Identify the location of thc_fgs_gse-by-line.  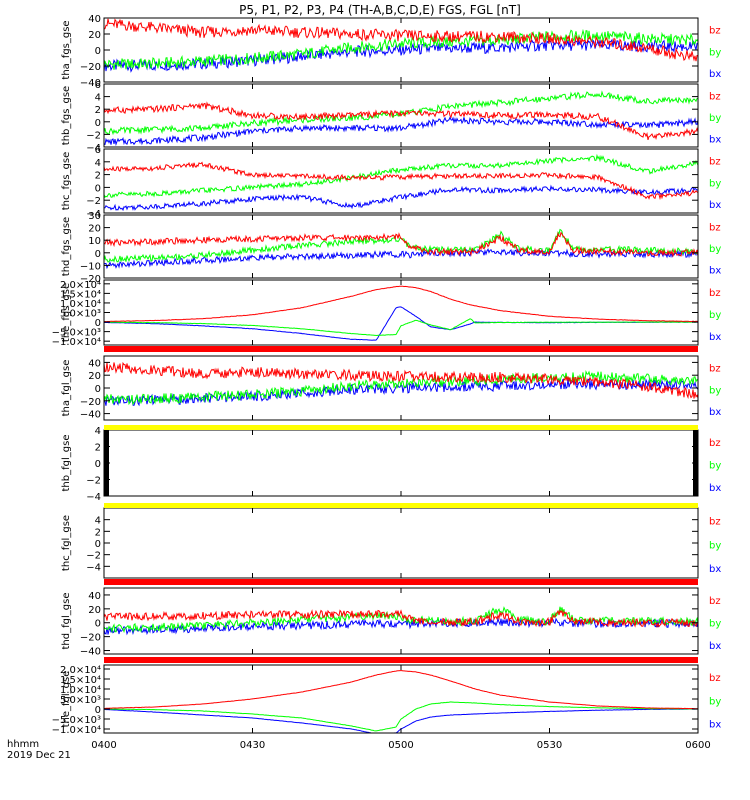
(401, 175).